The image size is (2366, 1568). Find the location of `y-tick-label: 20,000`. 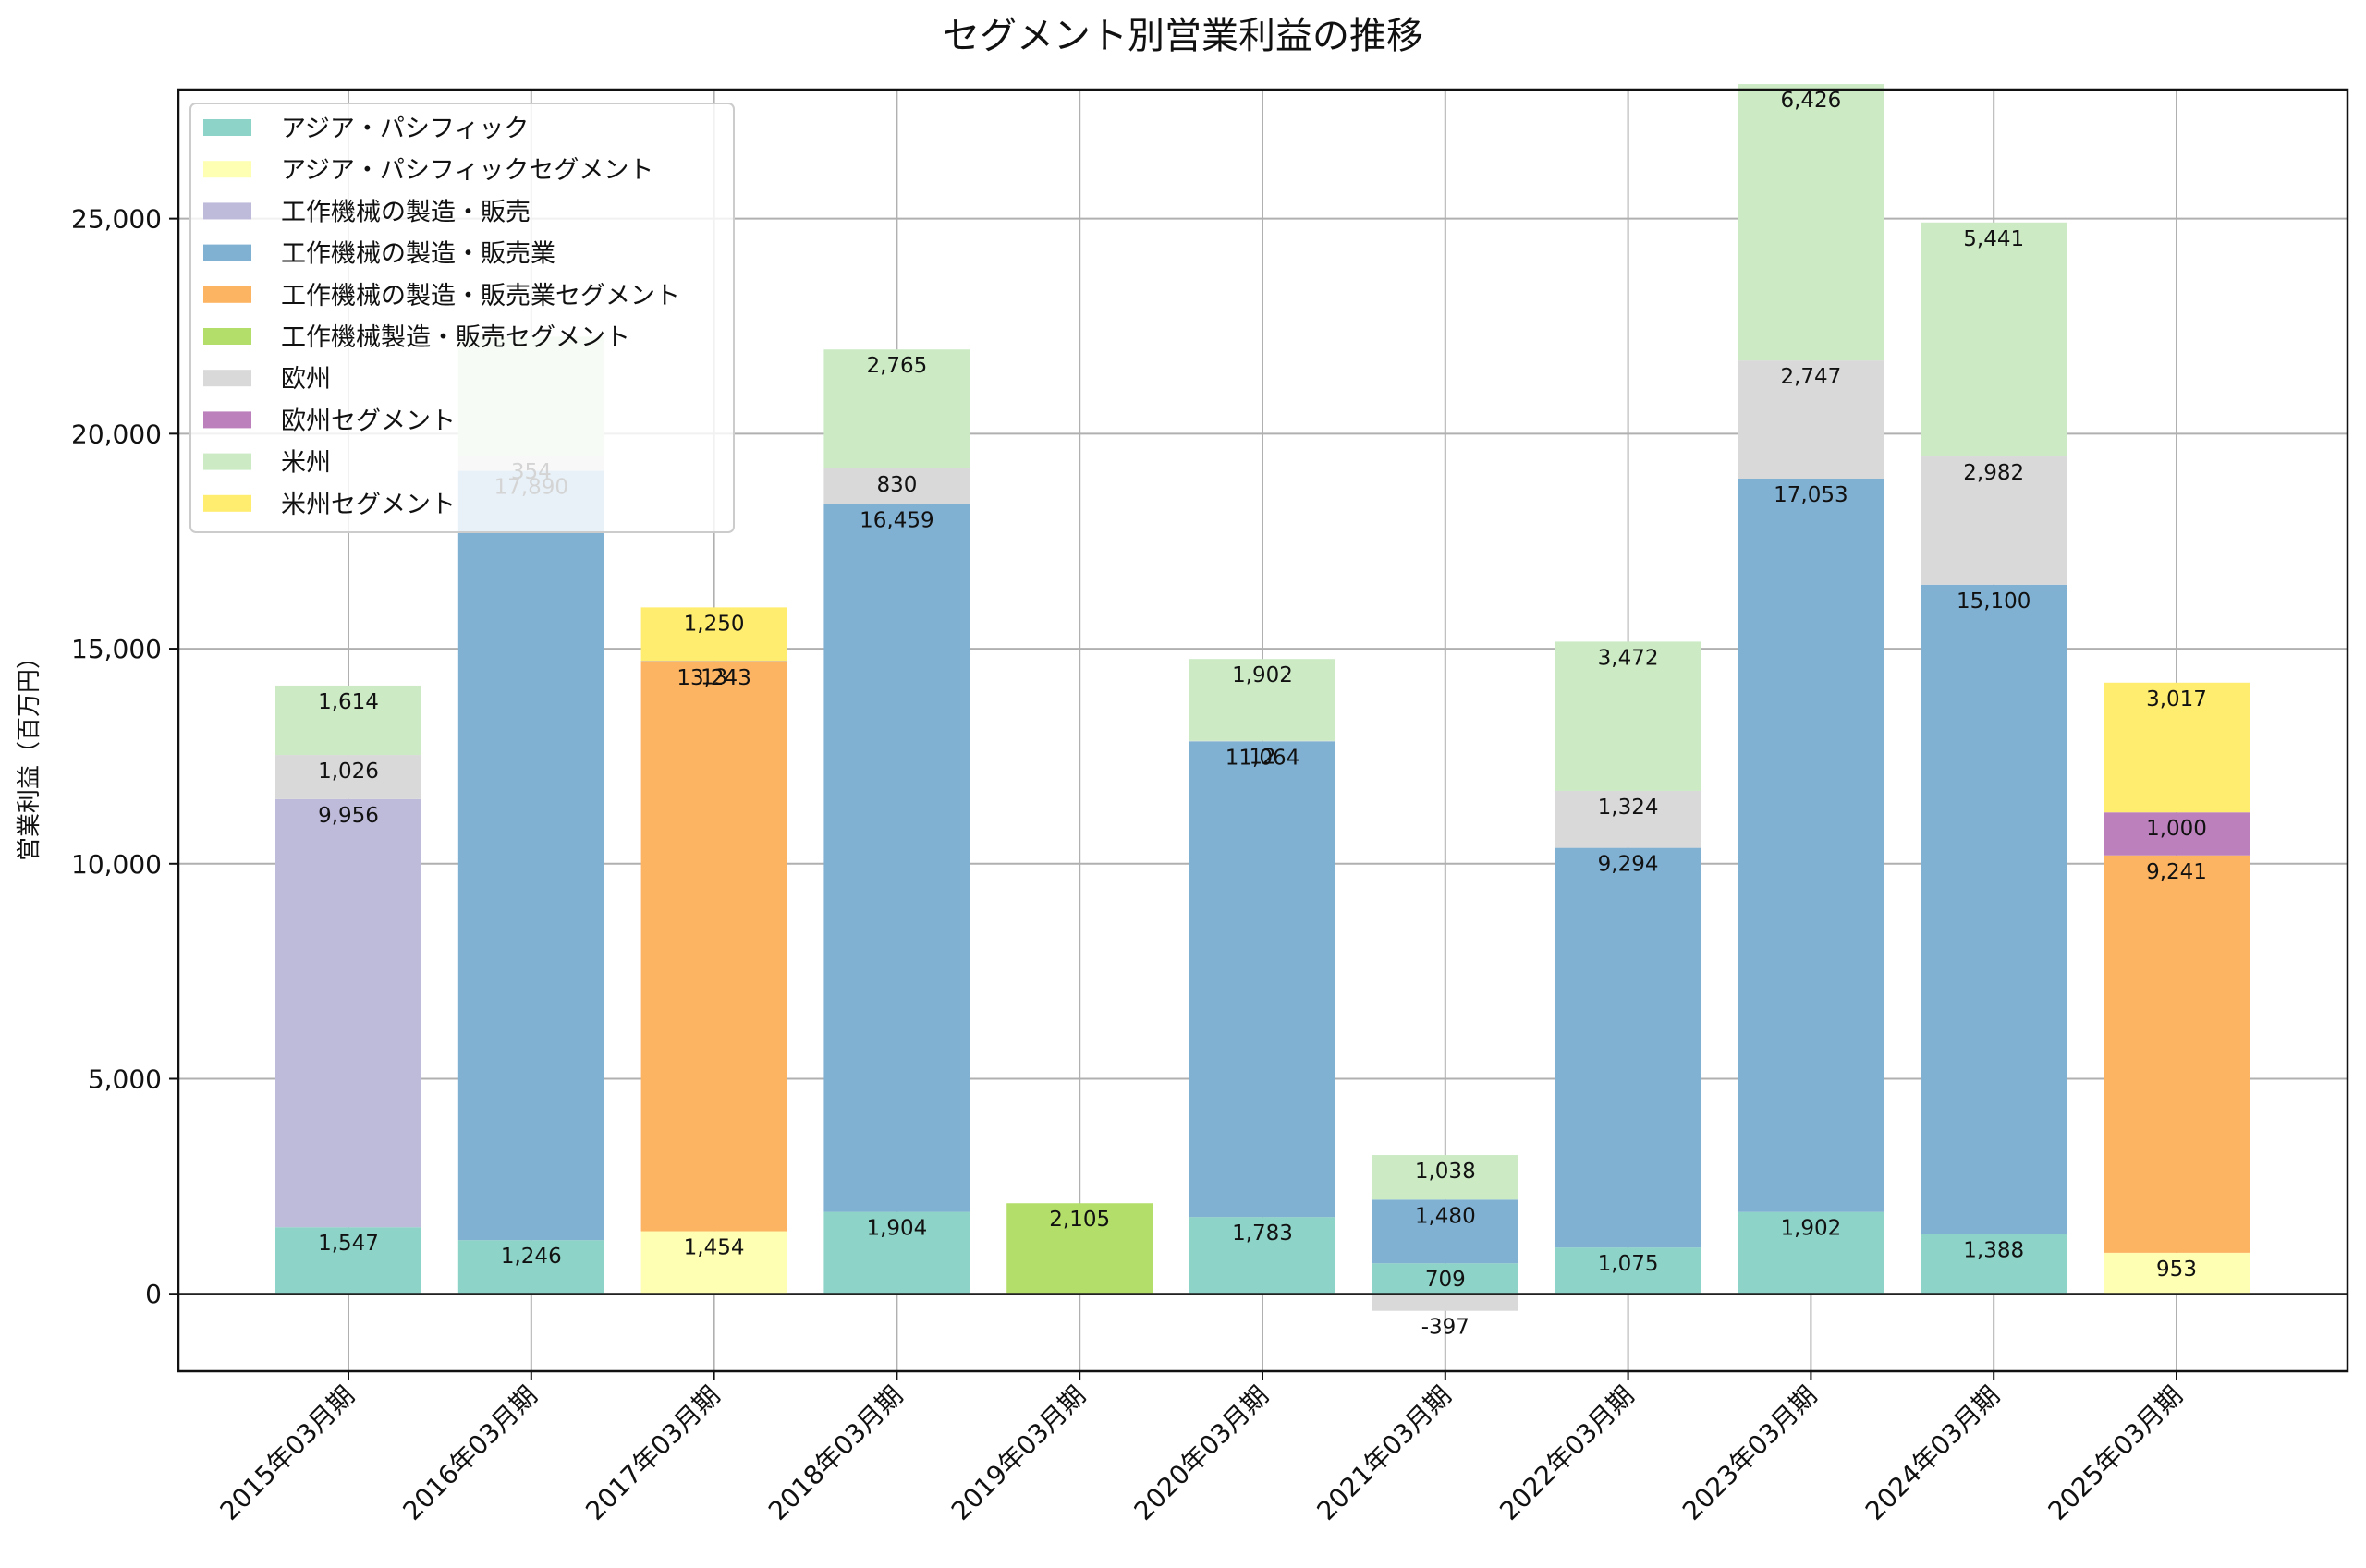

y-tick-label: 20,000 is located at coordinates (117, 434).